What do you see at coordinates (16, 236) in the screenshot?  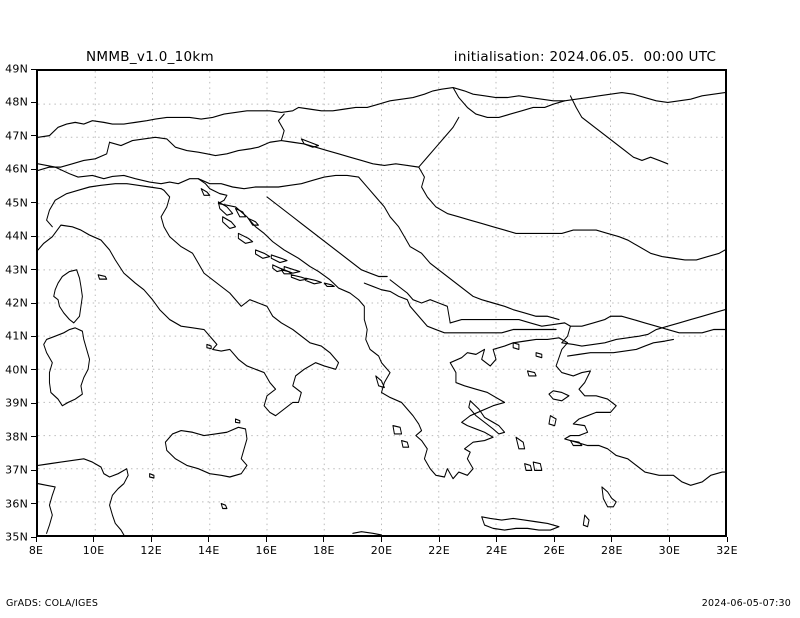 I see `y-axis-label: 44N` at bounding box center [16, 236].